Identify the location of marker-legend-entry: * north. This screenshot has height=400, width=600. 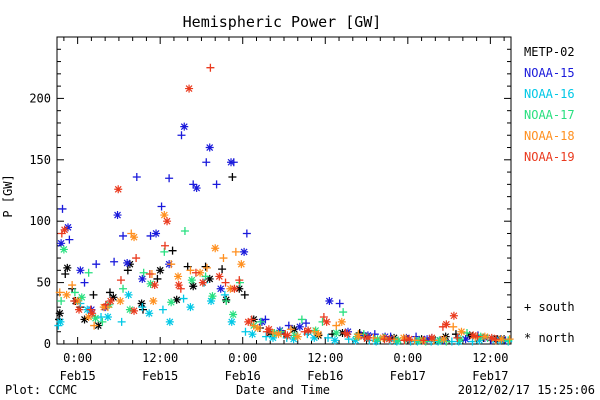
(549, 338).